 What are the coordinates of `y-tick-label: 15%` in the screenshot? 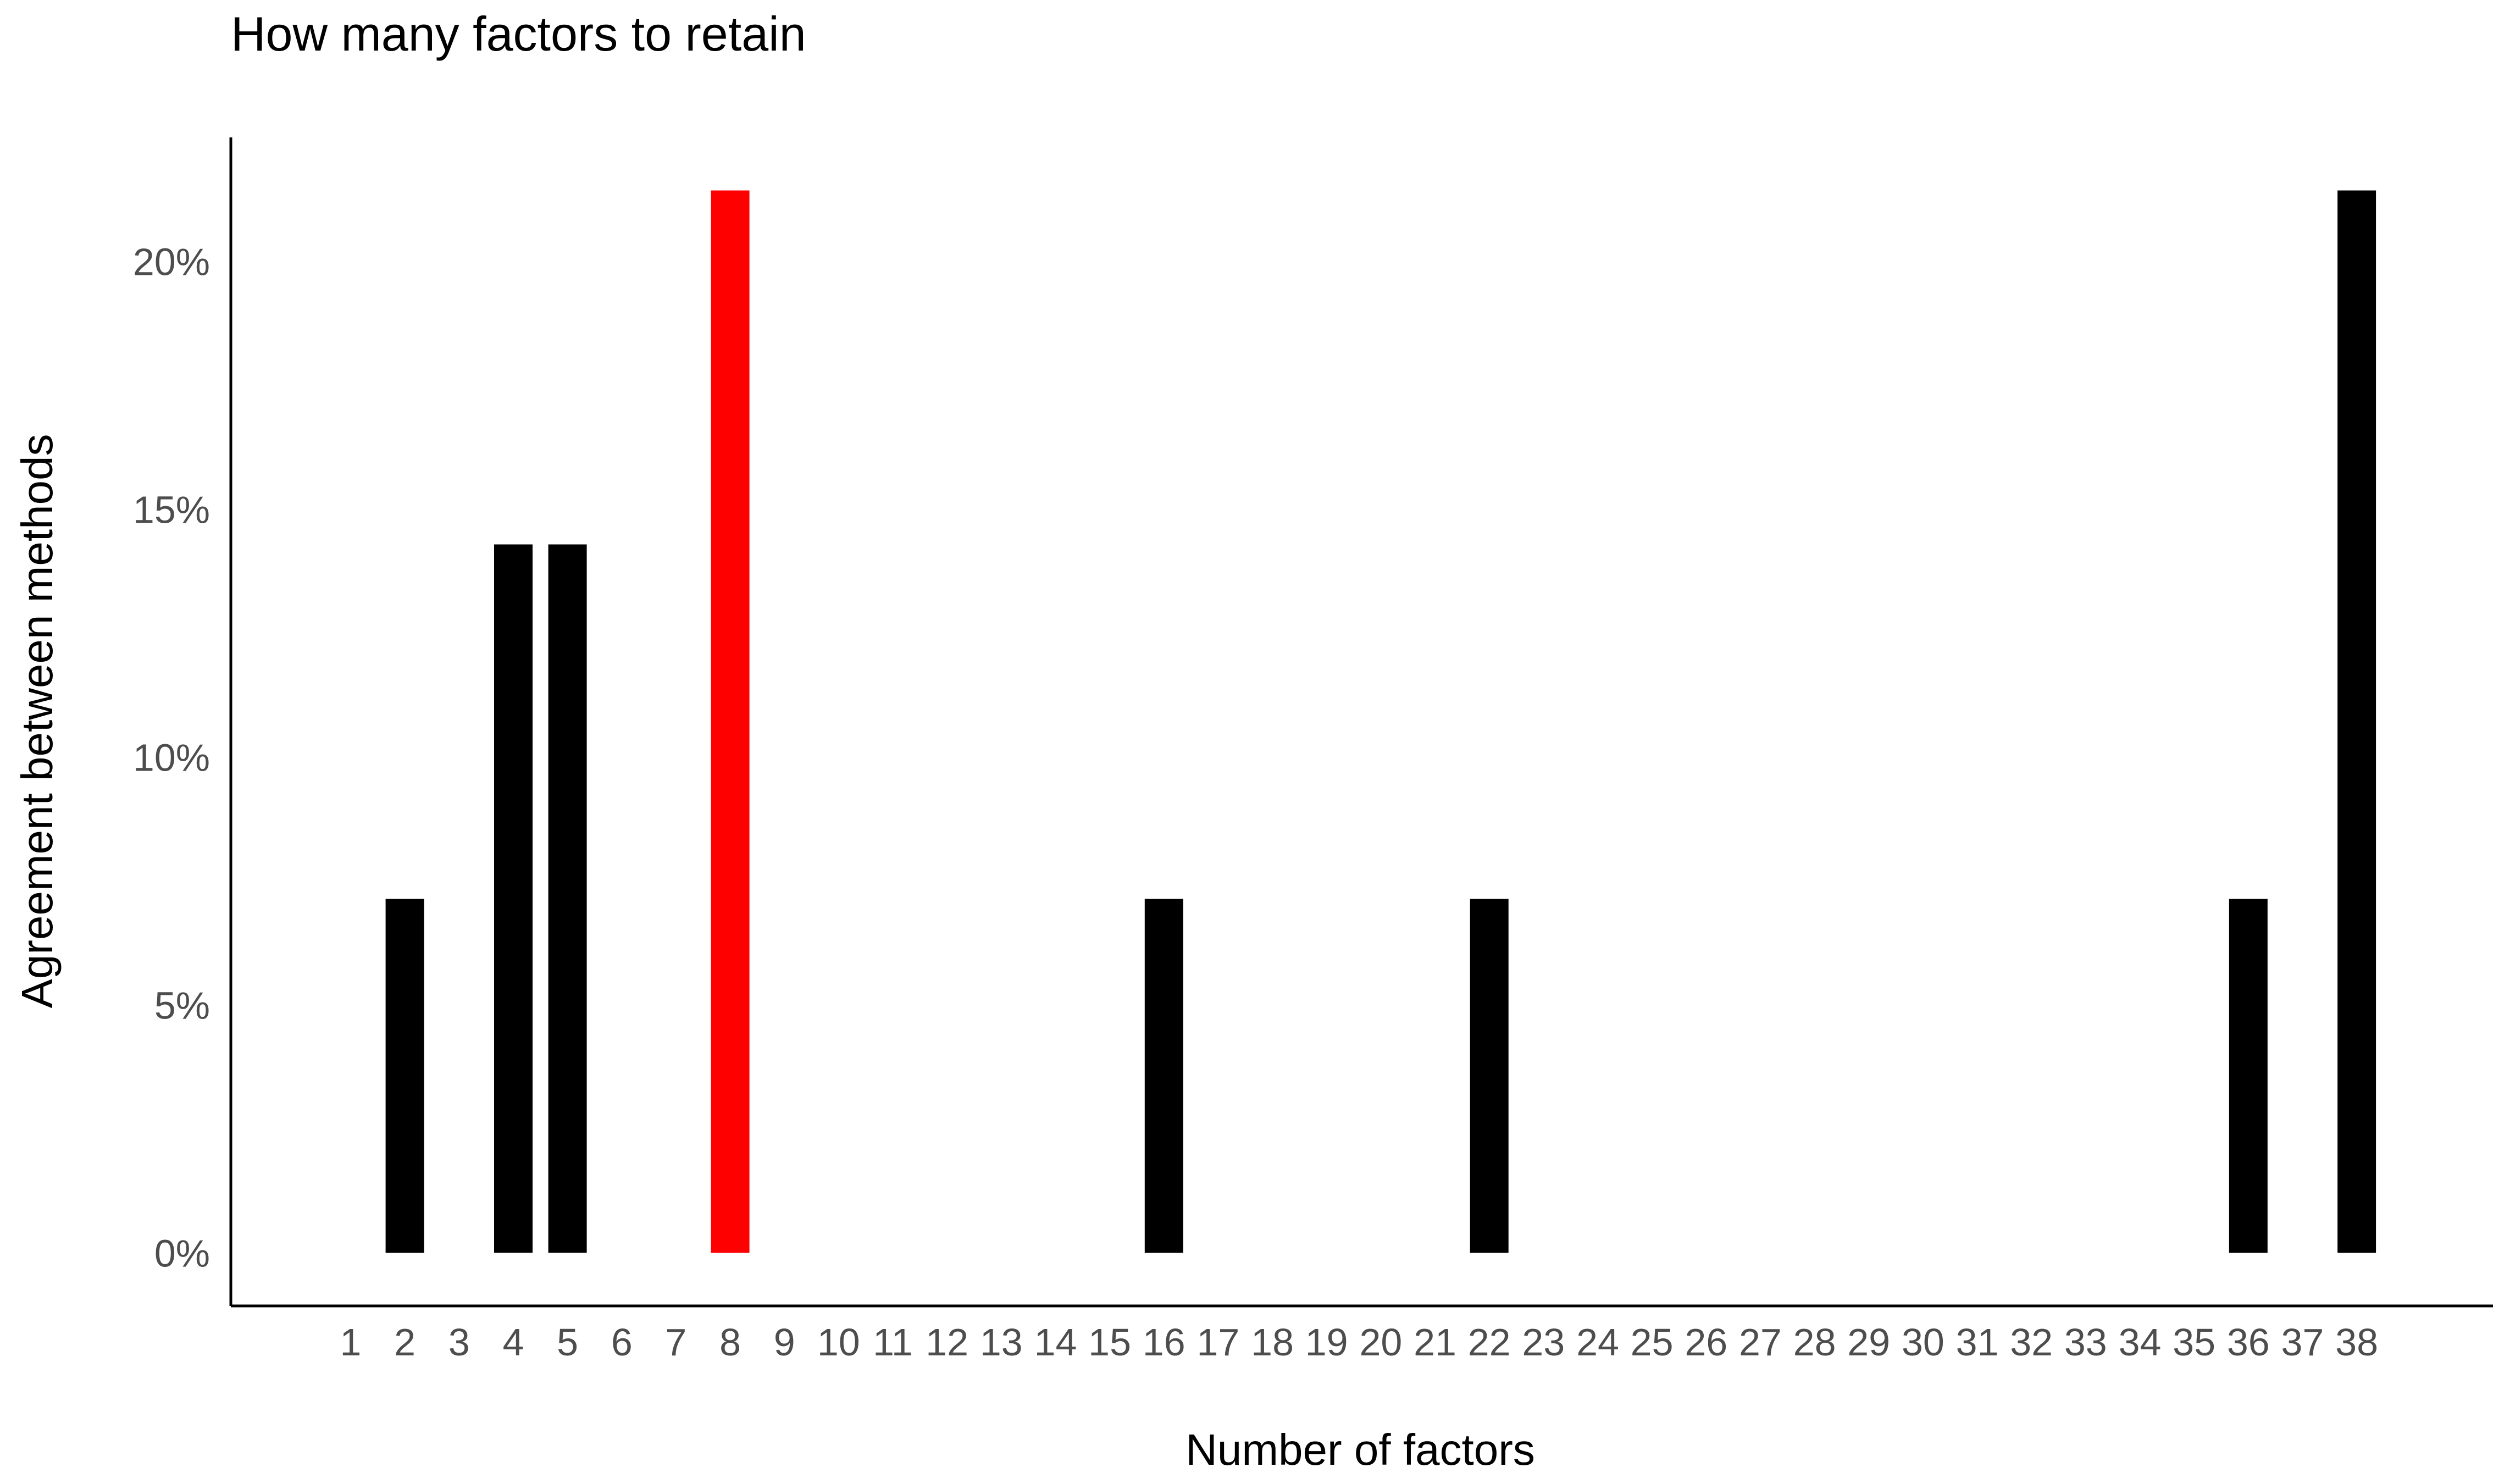 It's located at (172, 510).